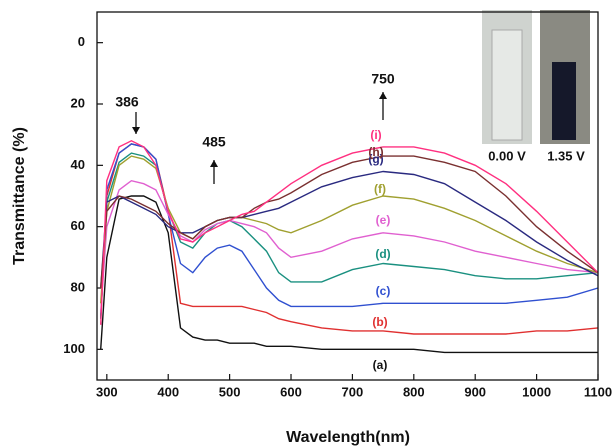 The width and height of the screenshot is (616, 448). Describe the element at coordinates (19, 196) in the screenshot. I see `y-axis-label: Transmittance (%)` at that location.